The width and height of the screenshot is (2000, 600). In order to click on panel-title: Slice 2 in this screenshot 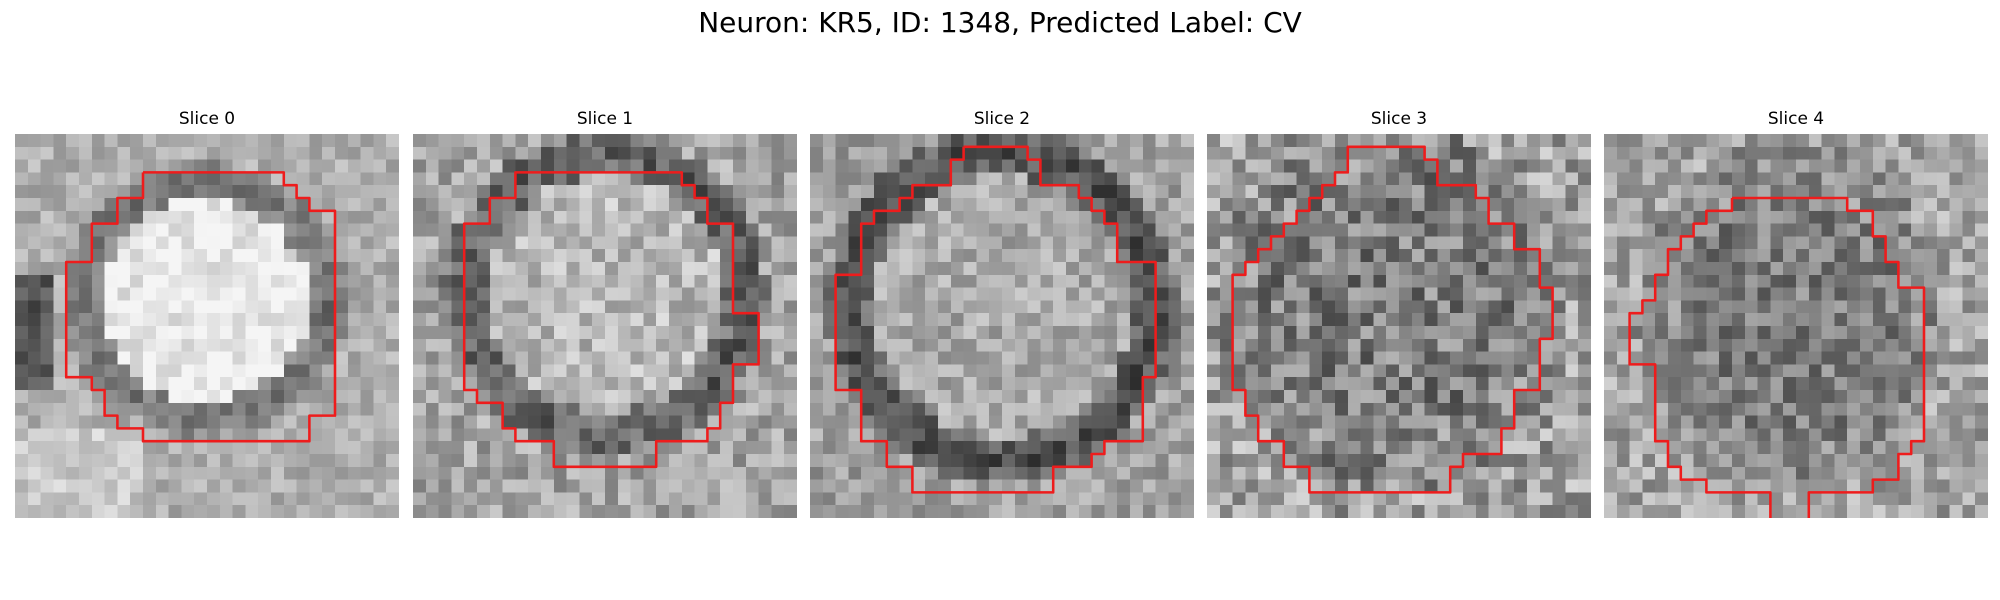, I will do `click(1002, 119)`.